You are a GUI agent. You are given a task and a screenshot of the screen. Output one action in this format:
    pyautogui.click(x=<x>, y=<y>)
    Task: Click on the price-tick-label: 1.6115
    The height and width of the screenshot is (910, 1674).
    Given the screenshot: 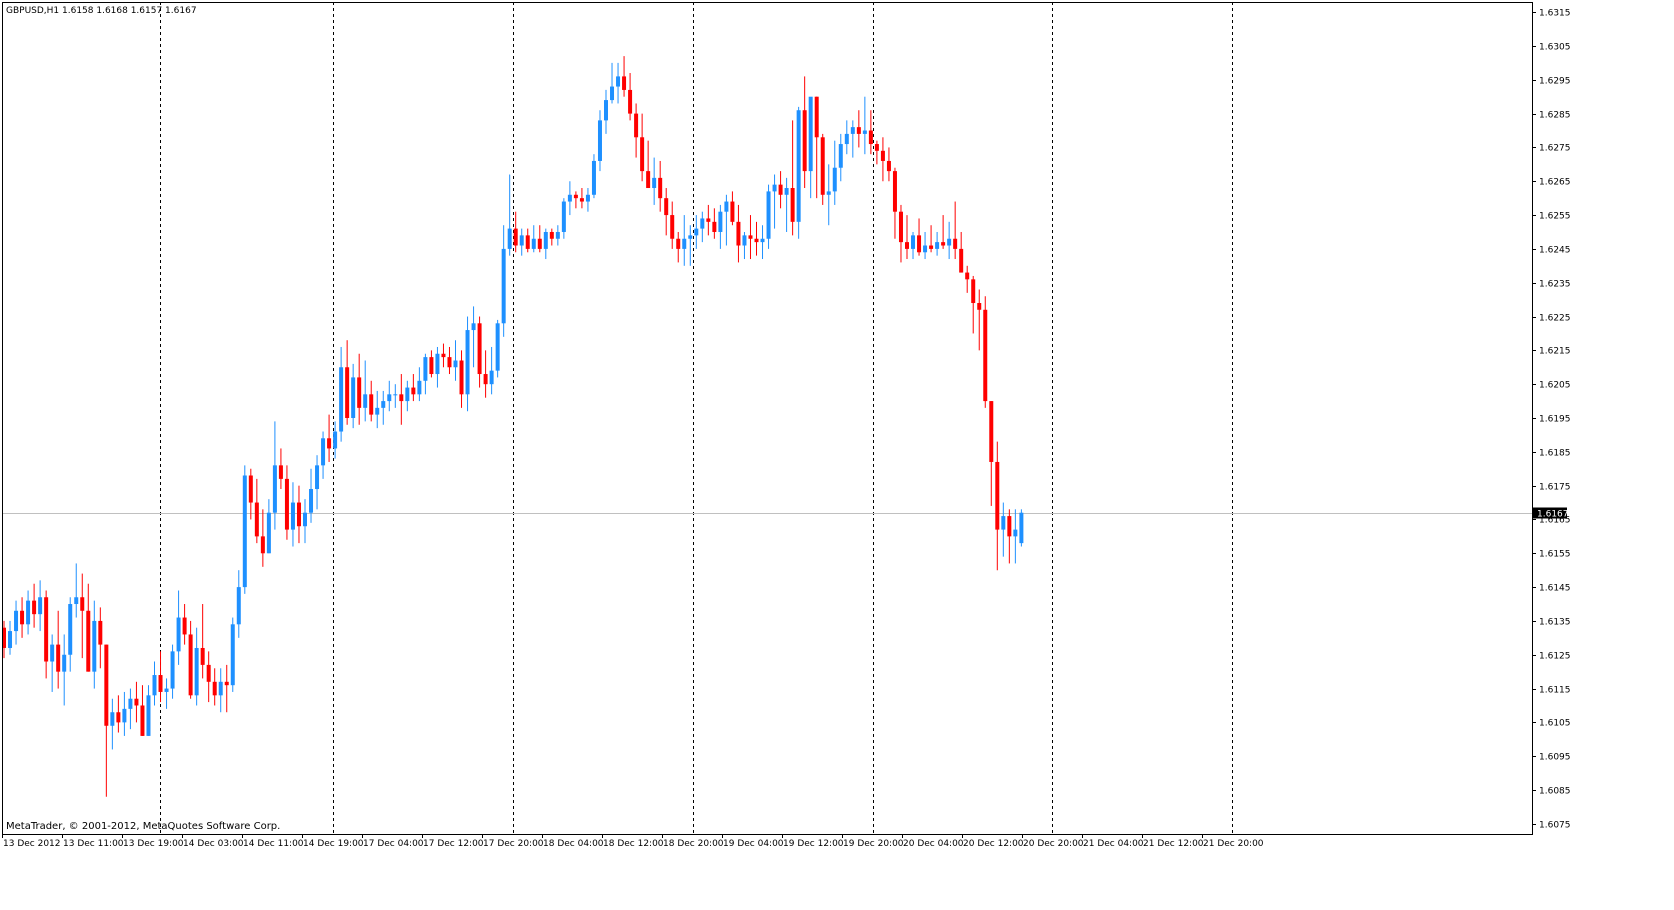 What is the action you would take?
    pyautogui.click(x=1555, y=691)
    